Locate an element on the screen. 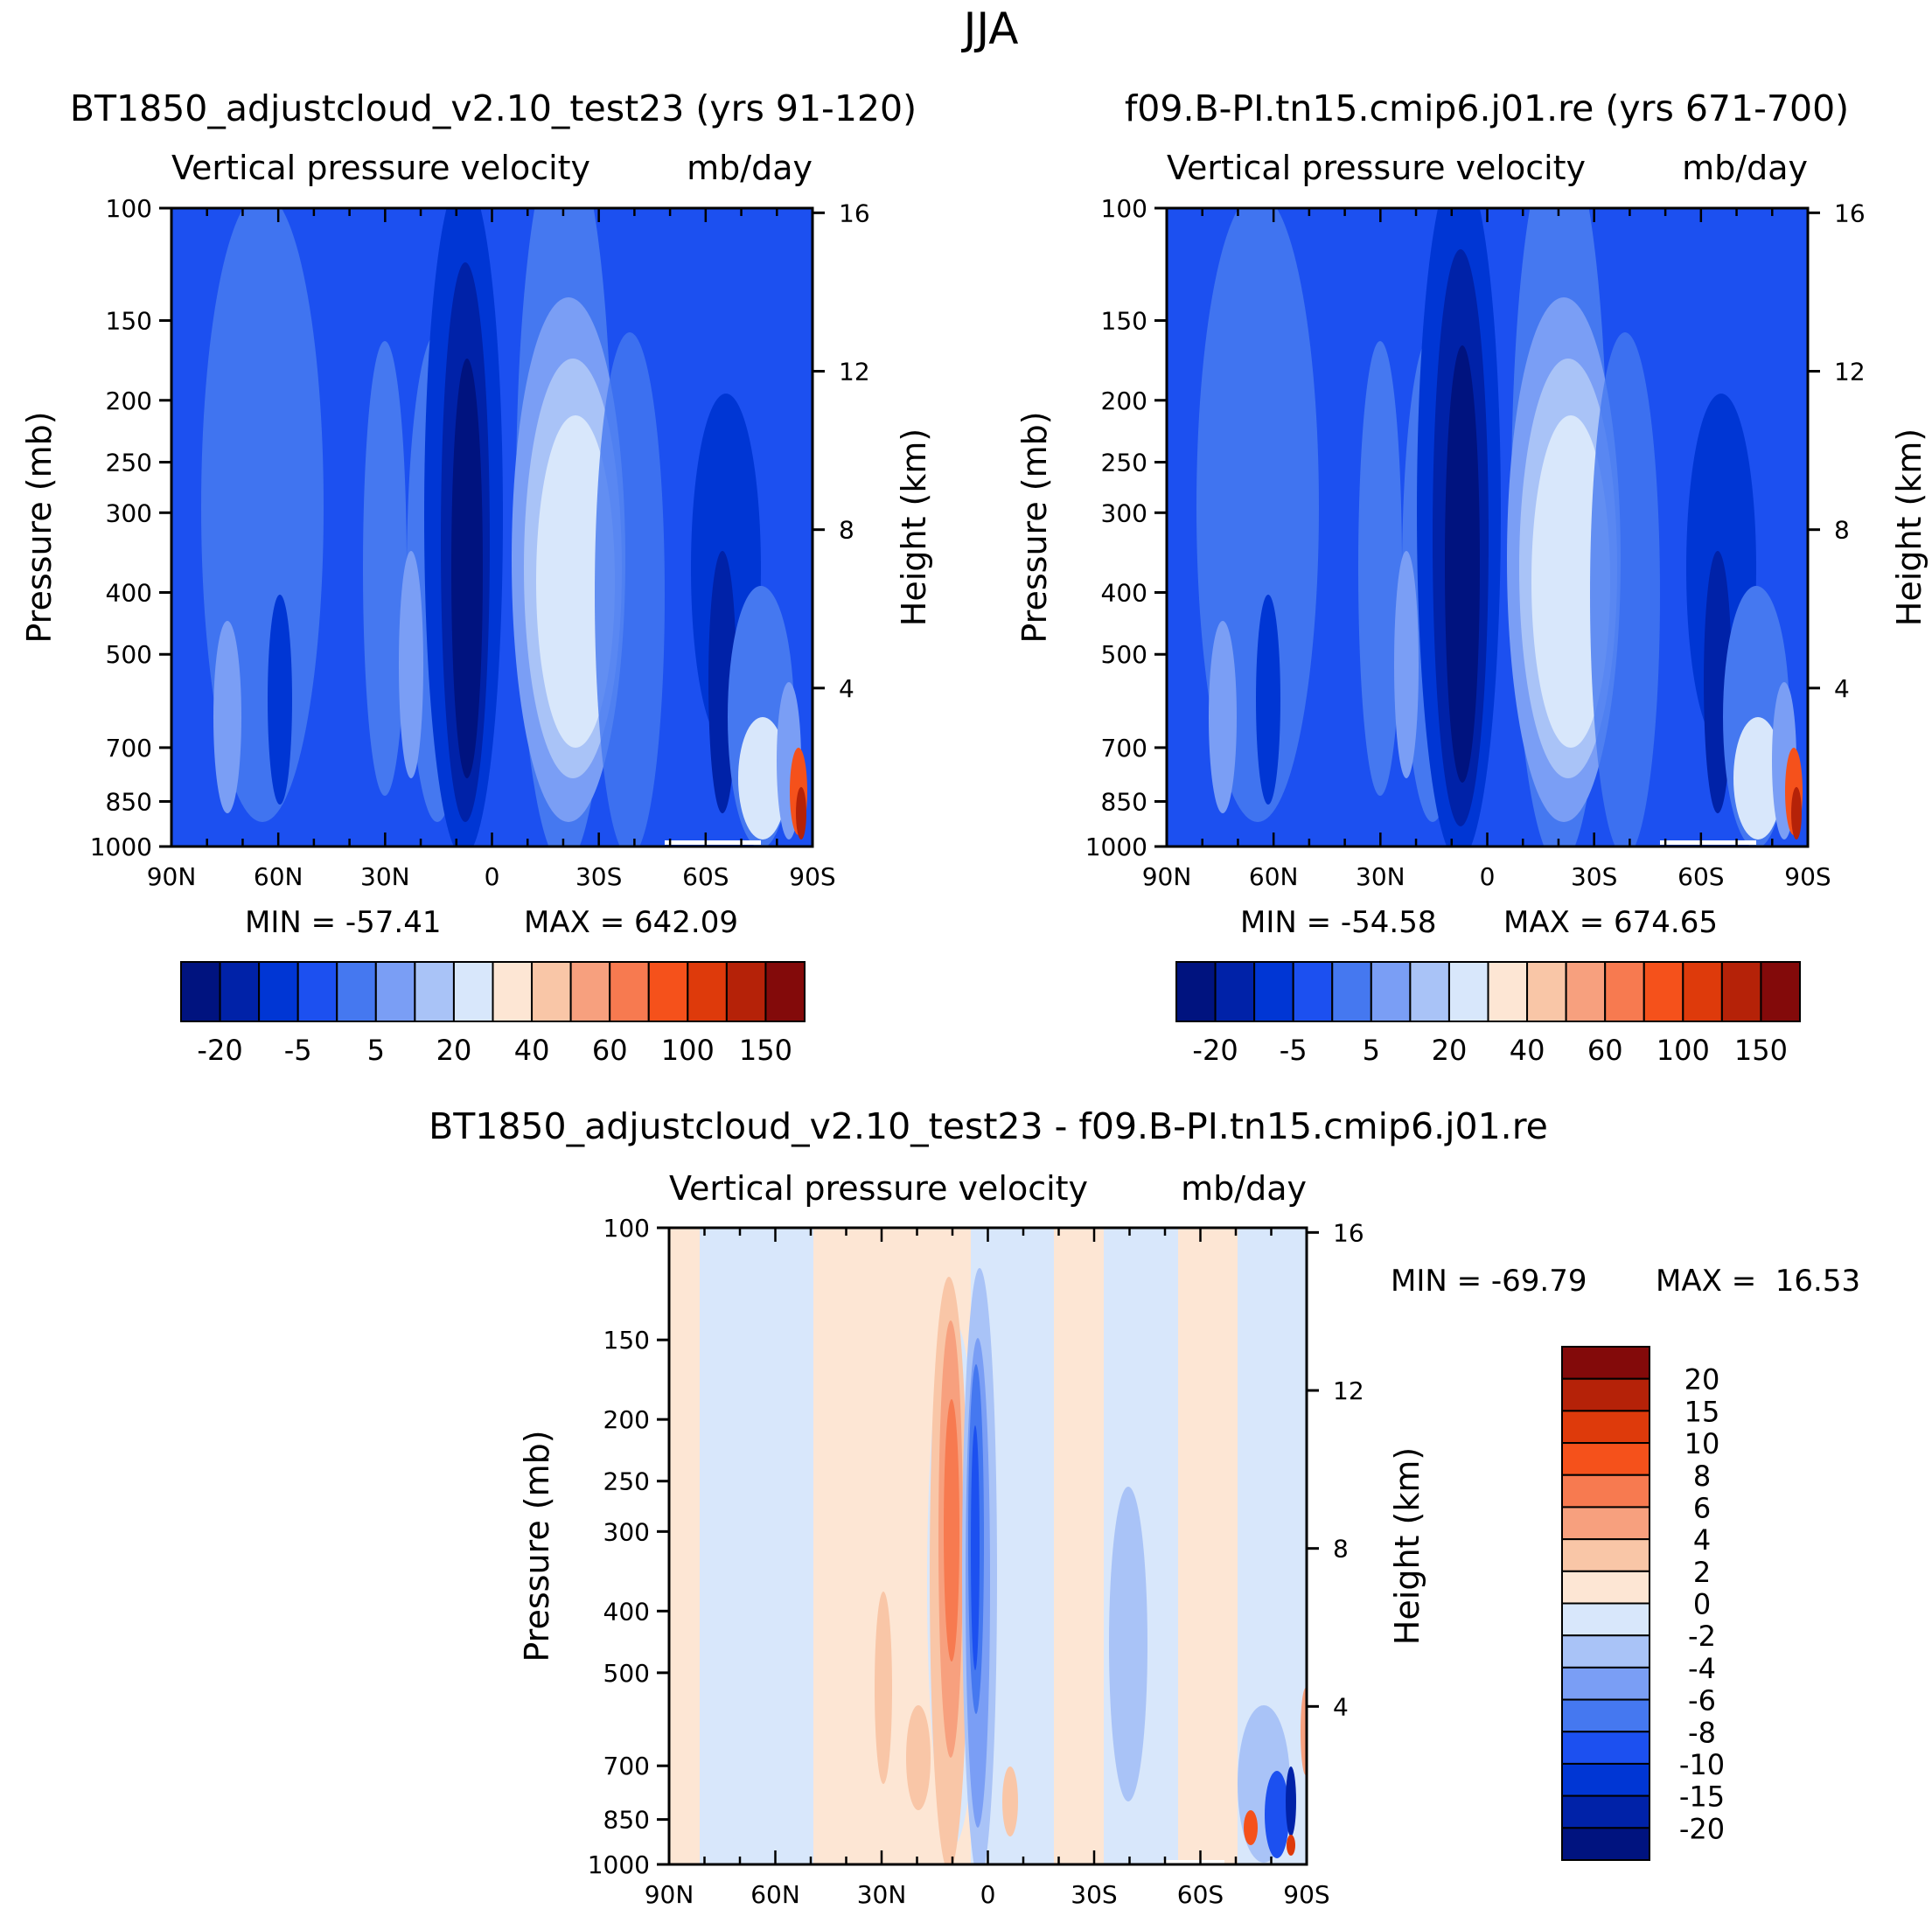  colorbar-label: 0 is located at coordinates (1702, 1604).